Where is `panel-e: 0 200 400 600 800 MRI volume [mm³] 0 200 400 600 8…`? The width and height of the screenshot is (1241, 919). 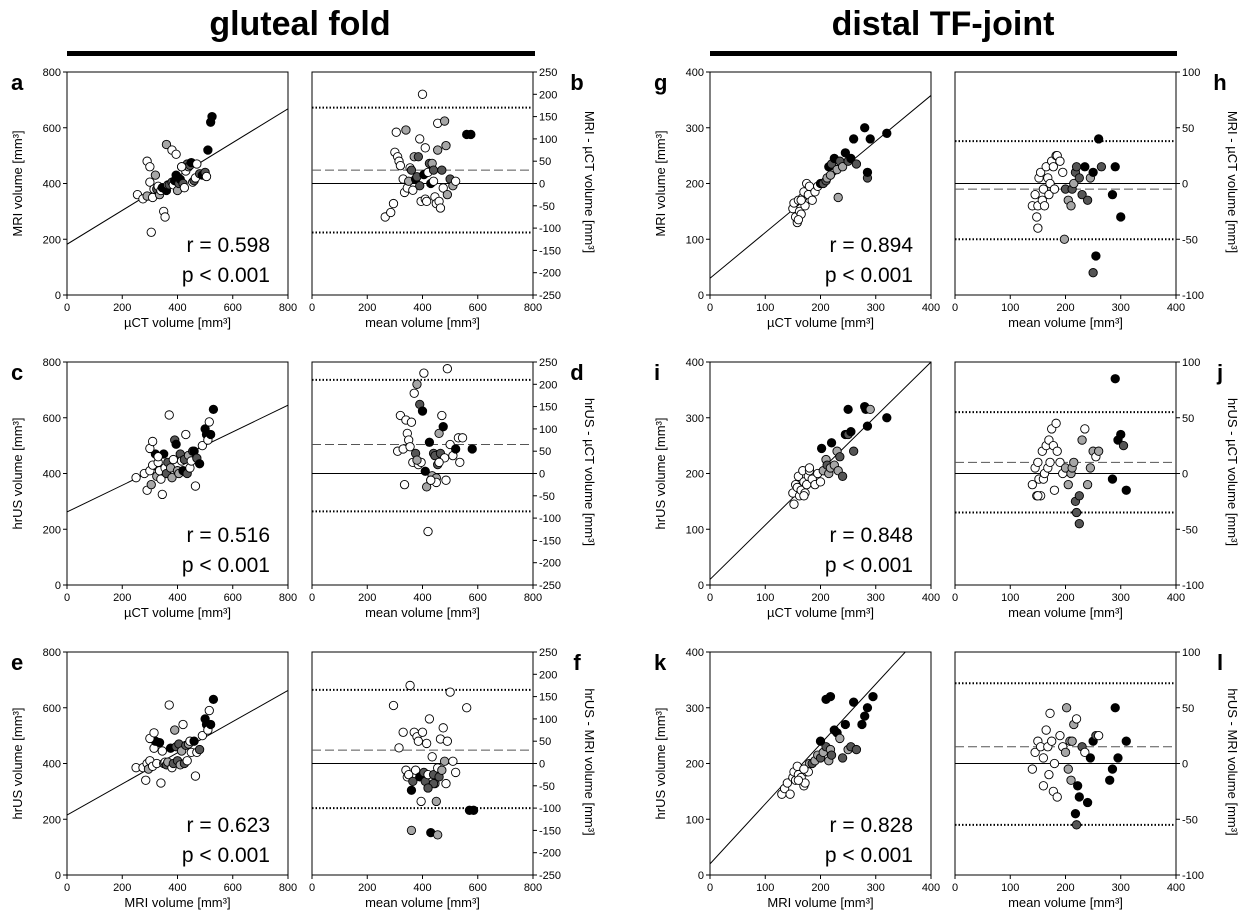
panel-e: 0 200 400 600 800 MRI volume [mm³] 0 200 400 600 8… is located at coordinates (153, 778).